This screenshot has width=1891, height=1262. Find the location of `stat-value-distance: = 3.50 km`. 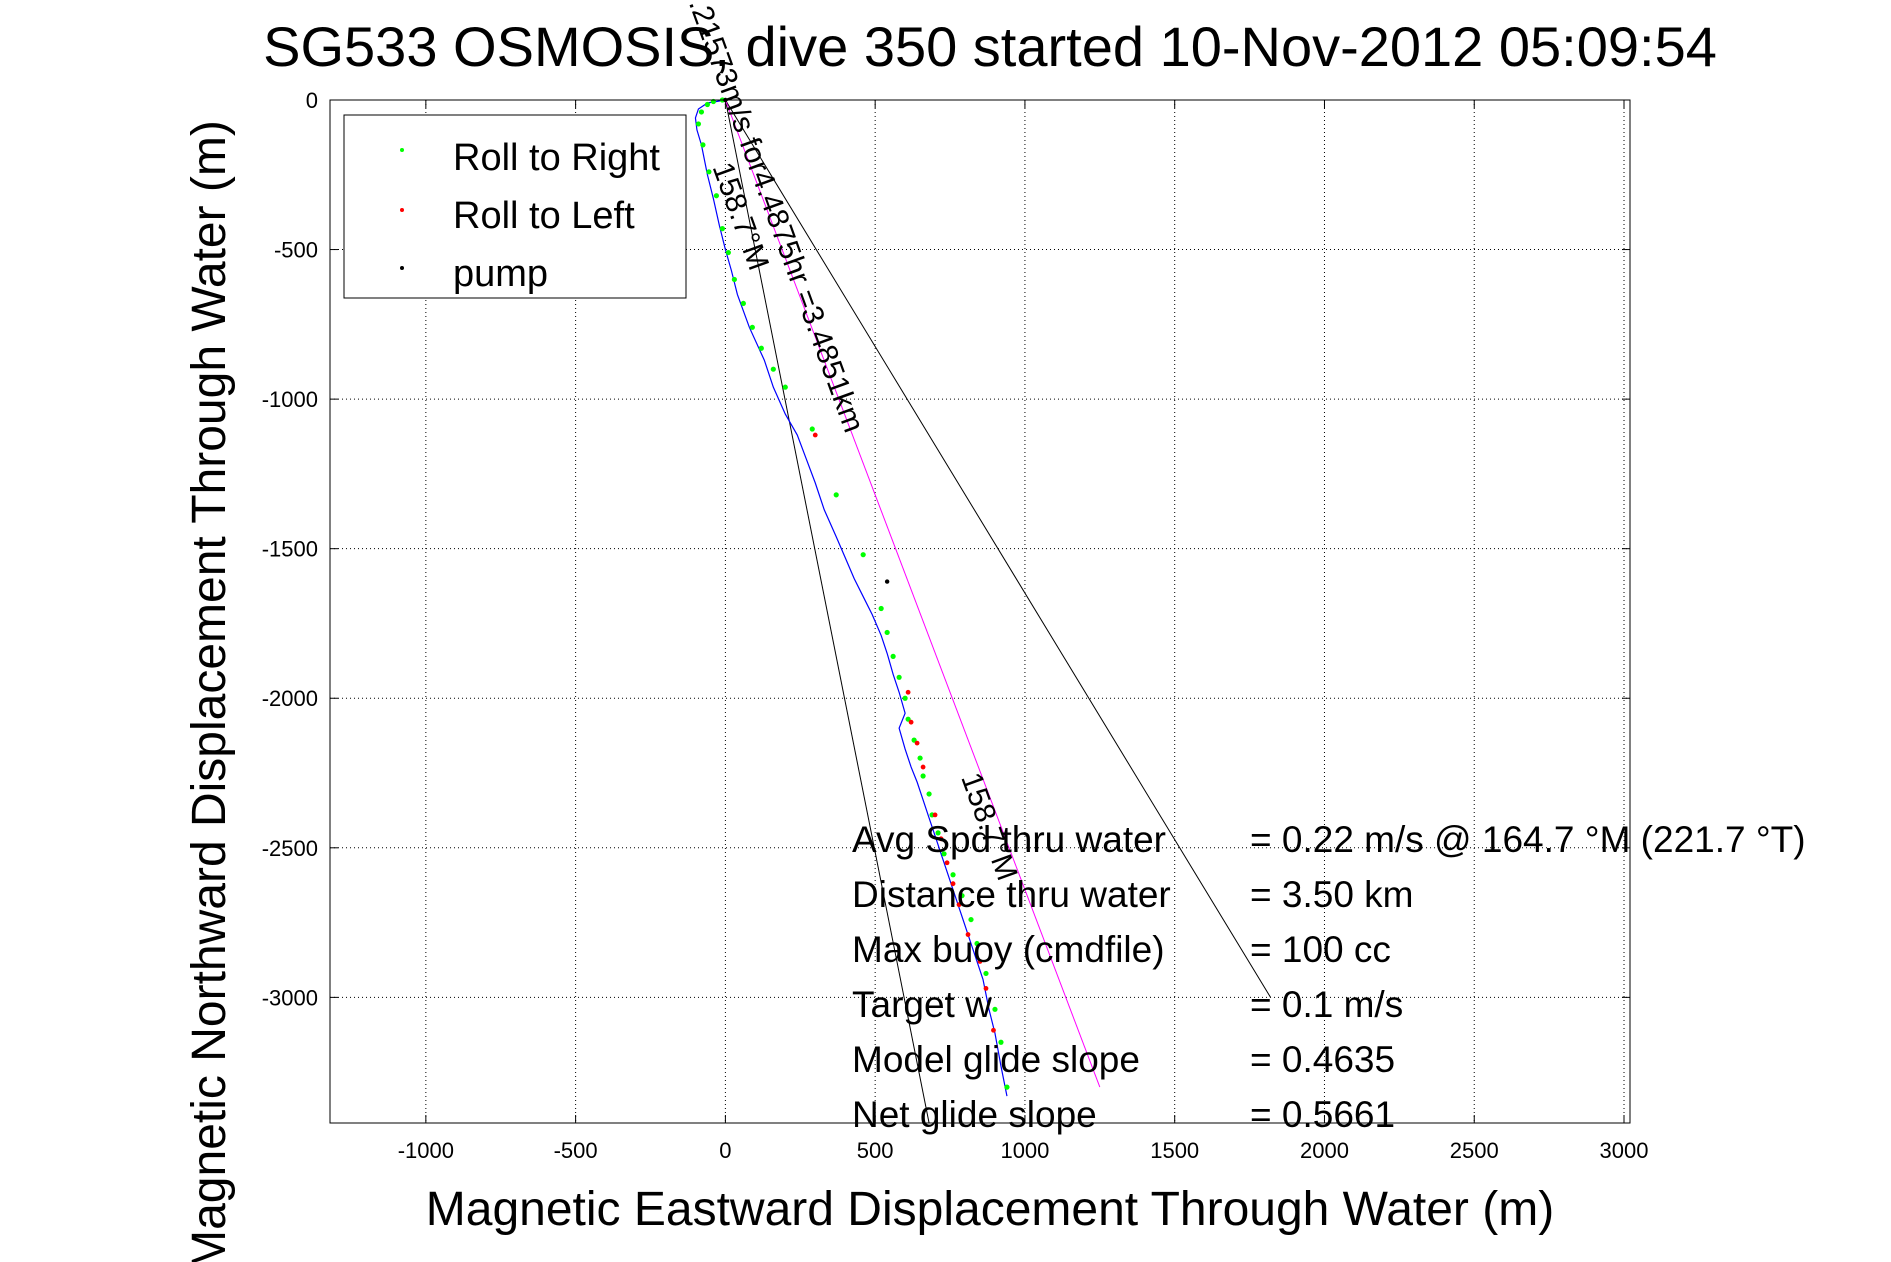

stat-value-distance: = 3.50 km is located at coordinates (1332, 894).